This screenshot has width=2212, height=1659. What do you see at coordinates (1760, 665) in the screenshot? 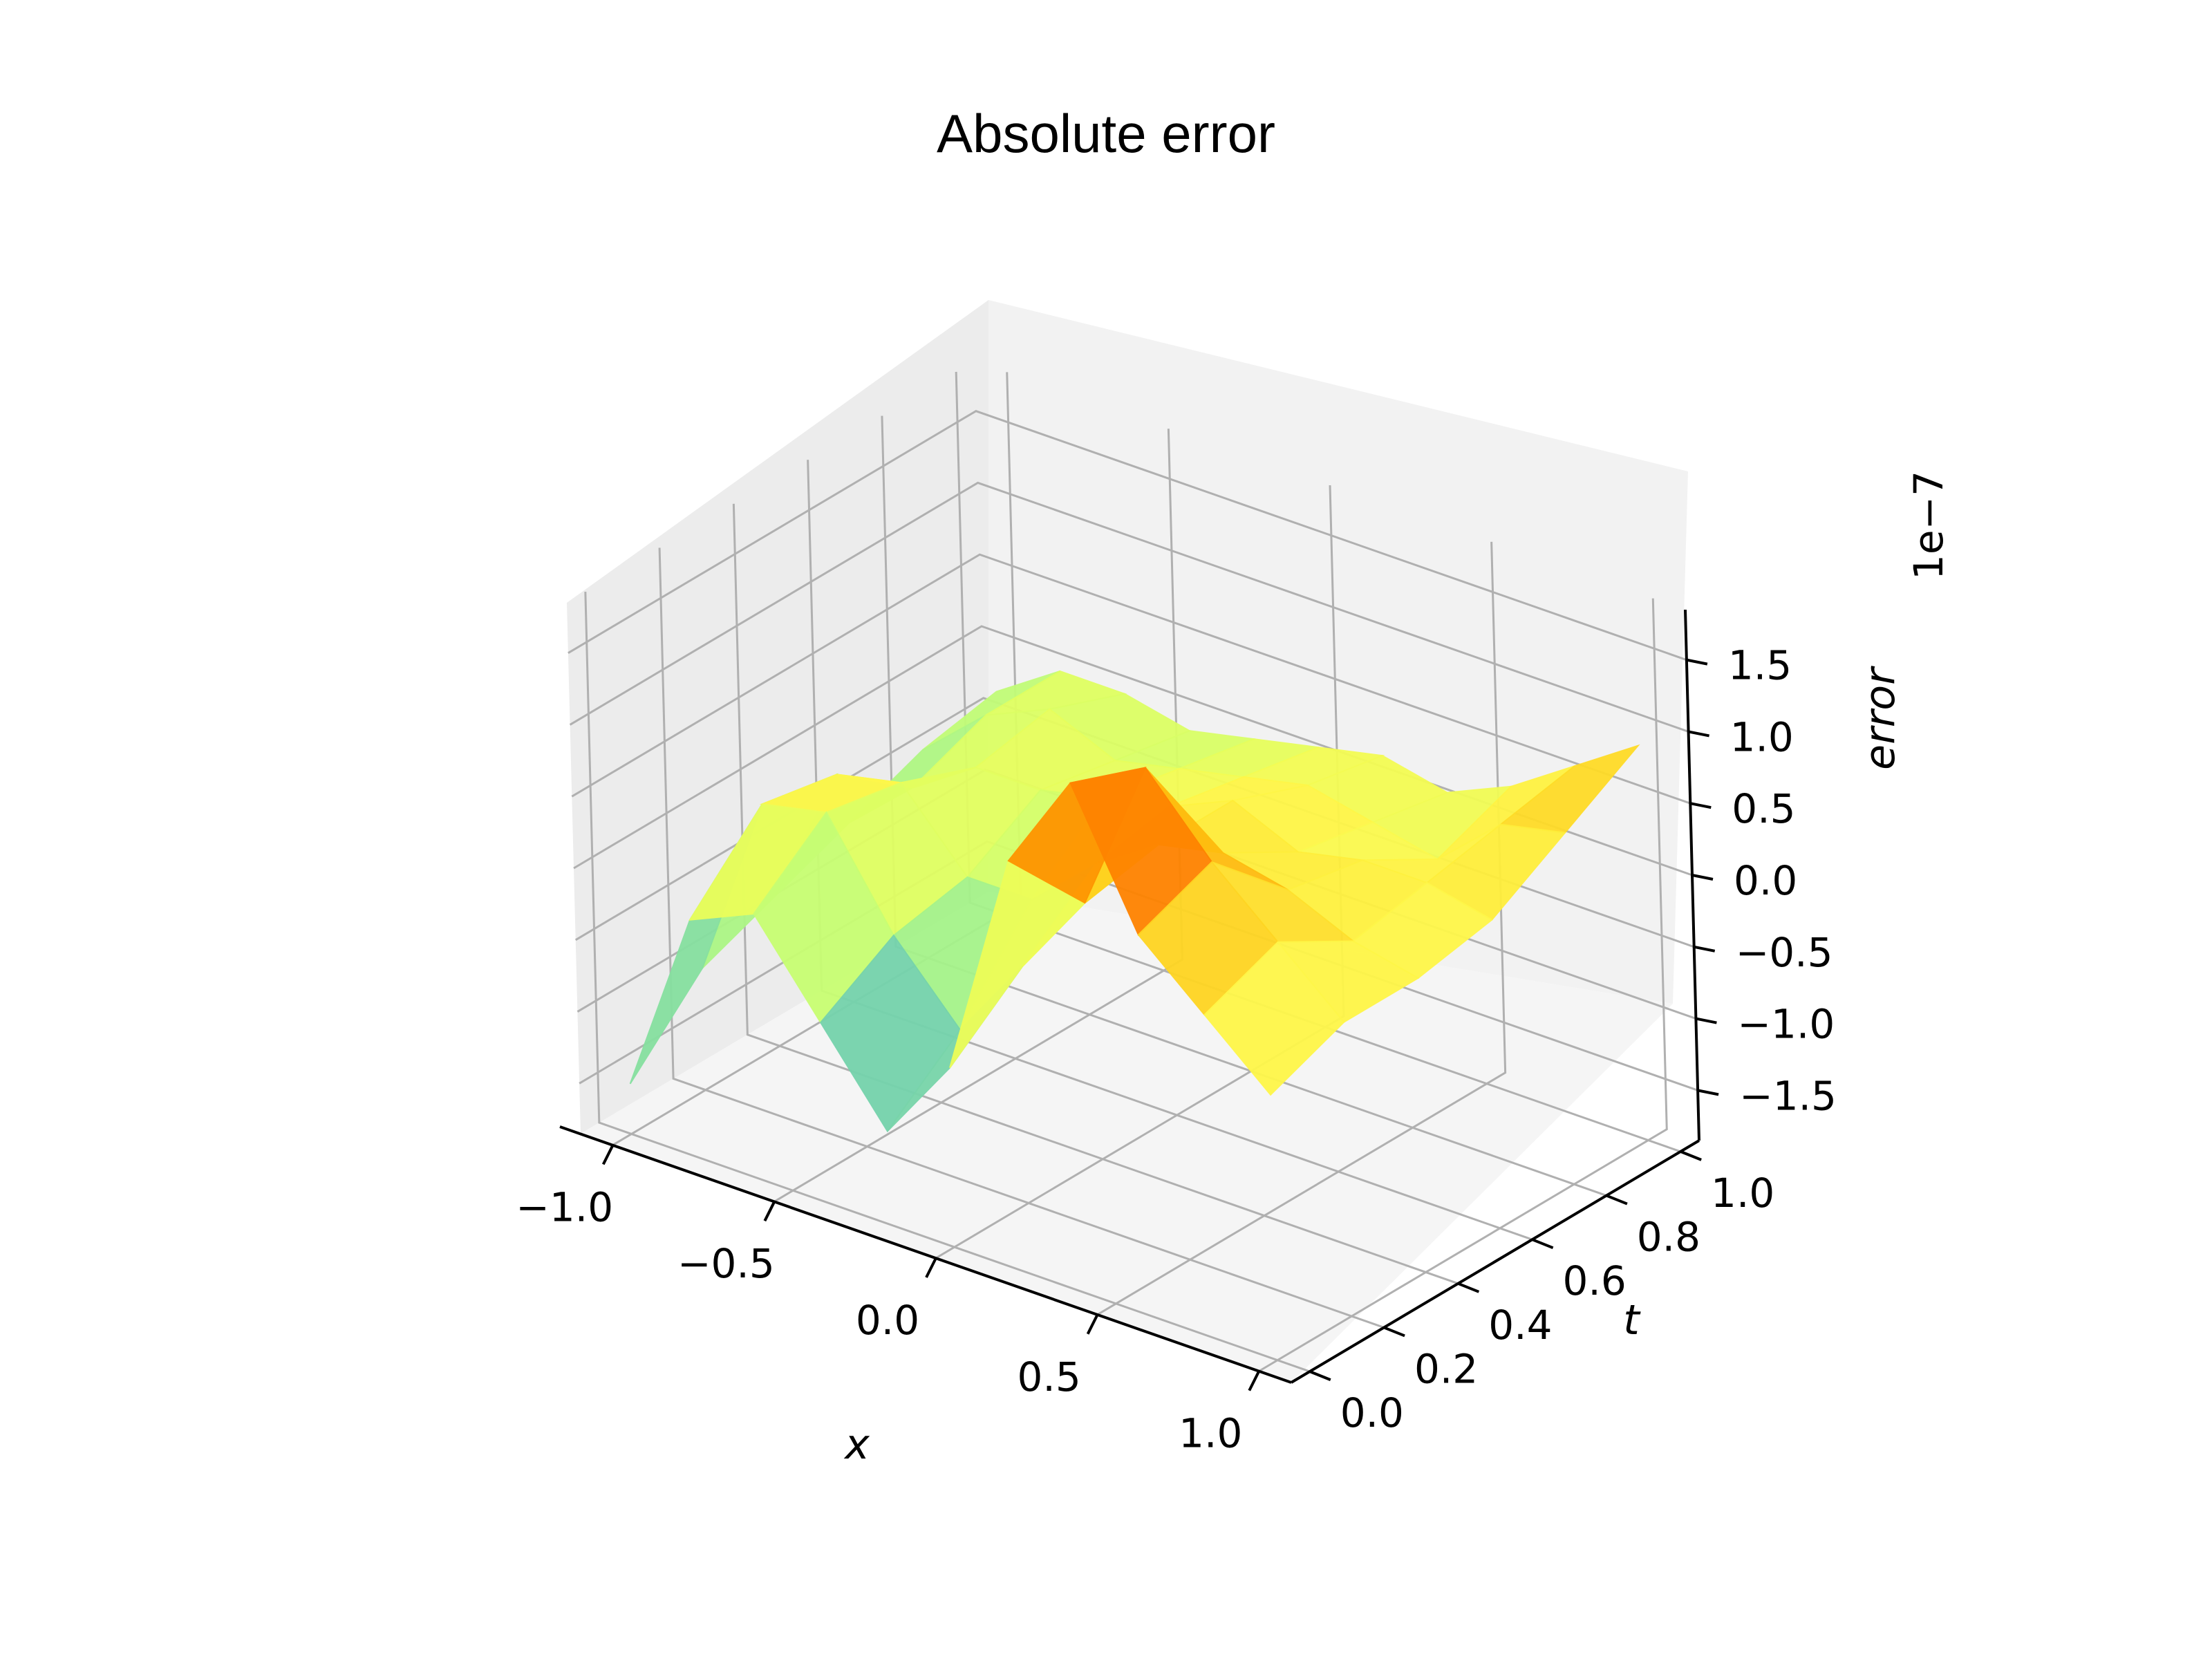
I see `z-tick-label: 1.5` at bounding box center [1760, 665].